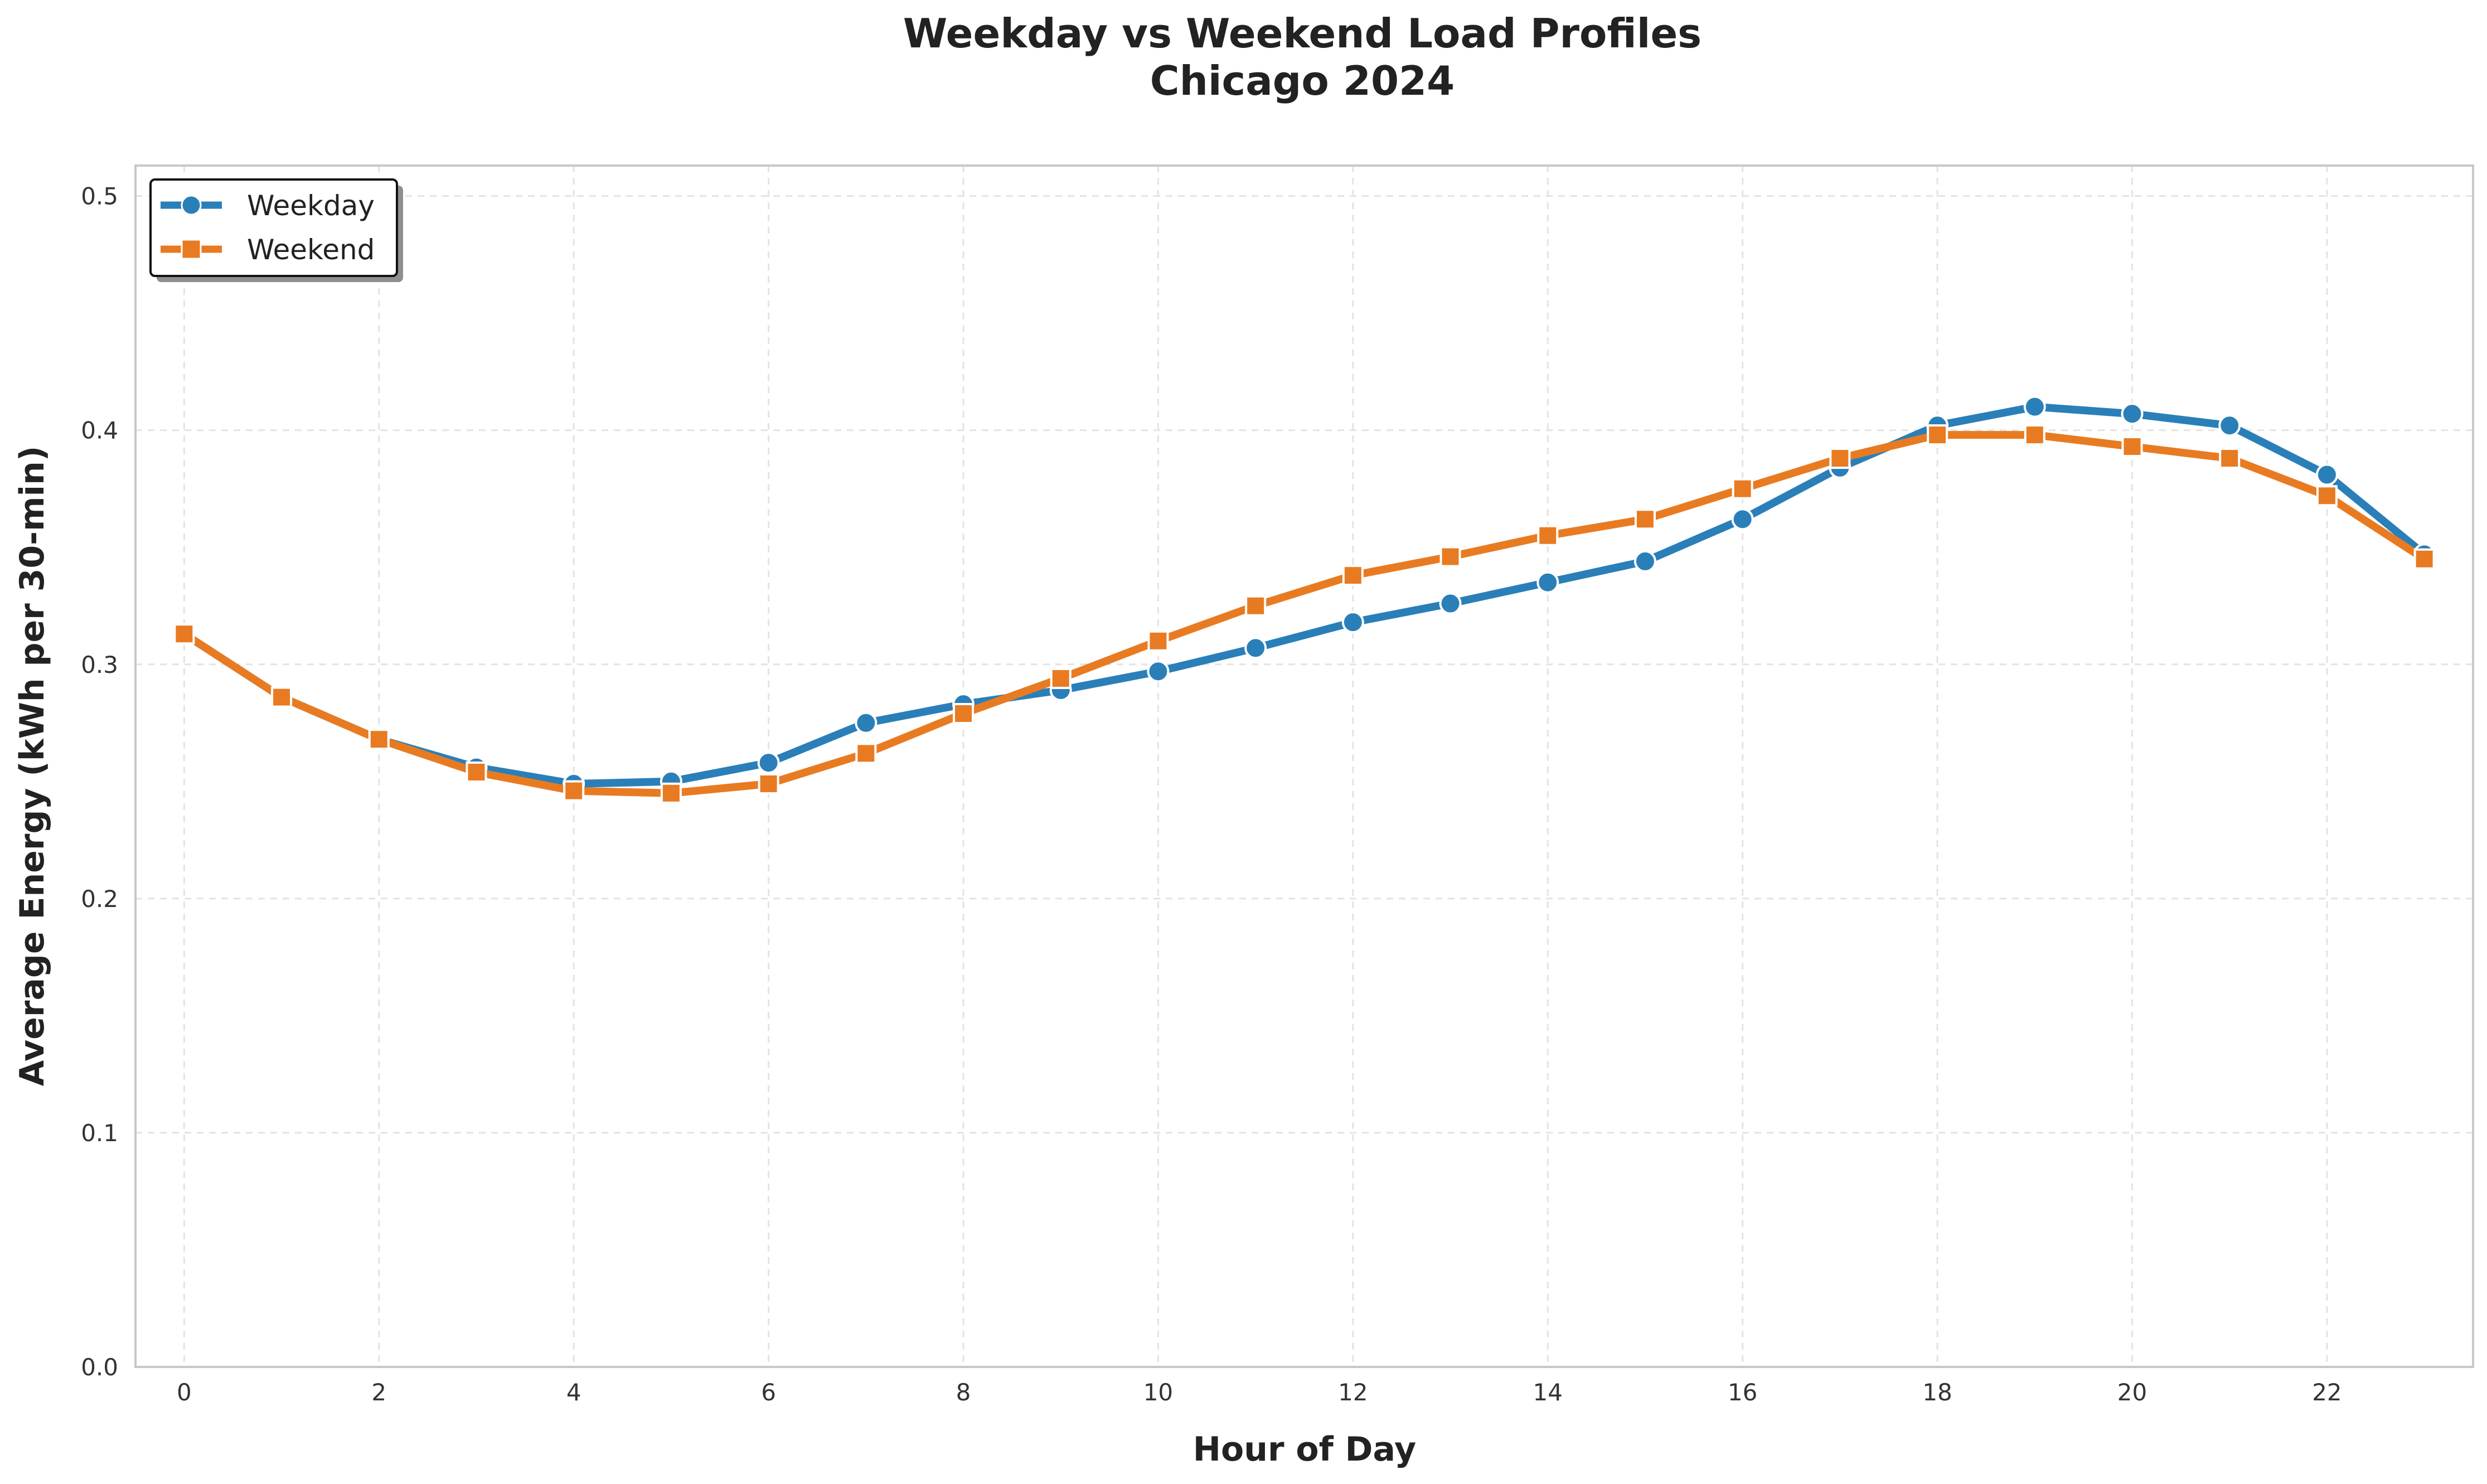  I want to click on legend-weekday-marker, so click(191, 205).